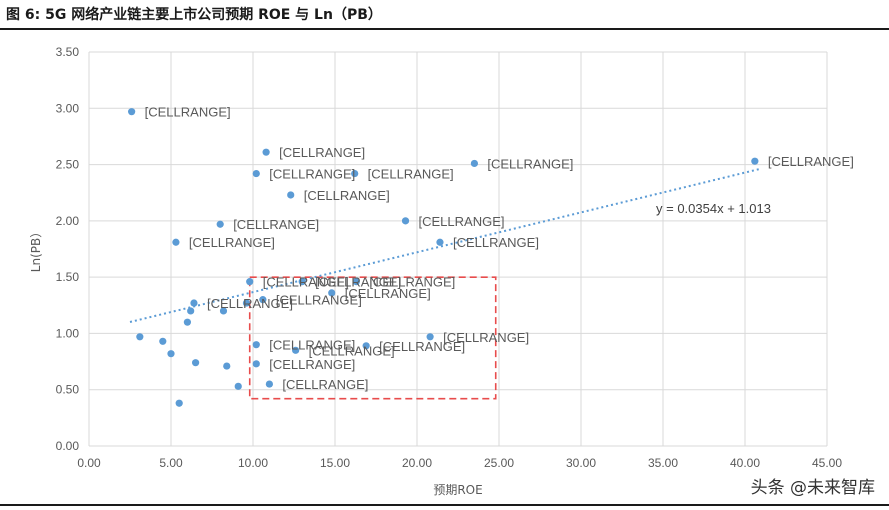 The image size is (889, 510). What do you see at coordinates (444, 505) in the screenshot?
I see `bottom-rule` at bounding box center [444, 505].